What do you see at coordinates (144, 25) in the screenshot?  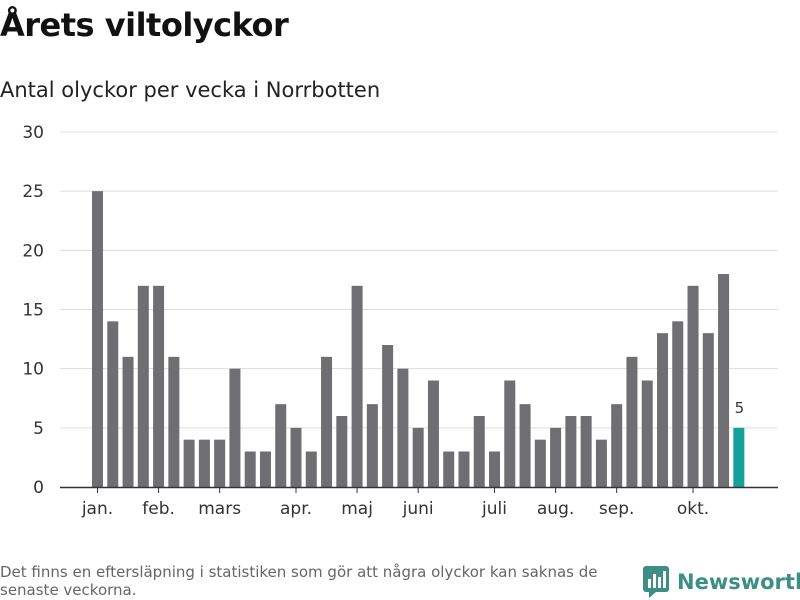 I see `chart-title: Årets viltolyckor` at bounding box center [144, 25].